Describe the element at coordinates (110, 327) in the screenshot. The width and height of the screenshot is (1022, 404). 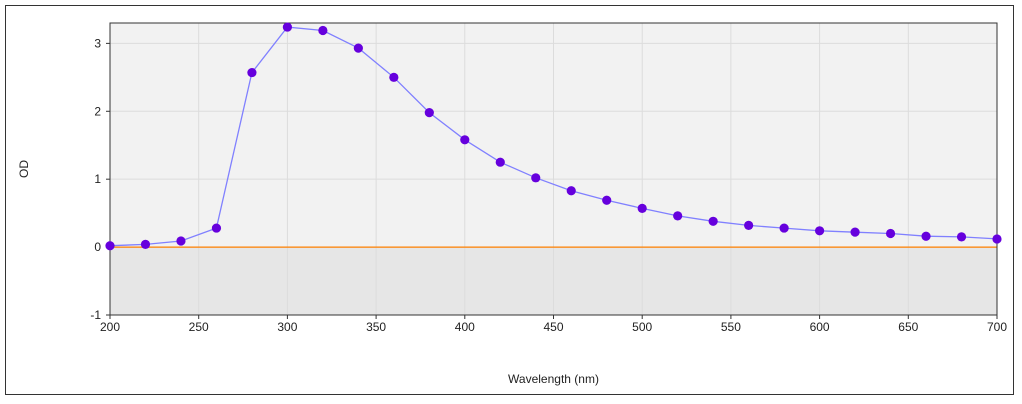
I see `x-tick-label: 200` at that location.